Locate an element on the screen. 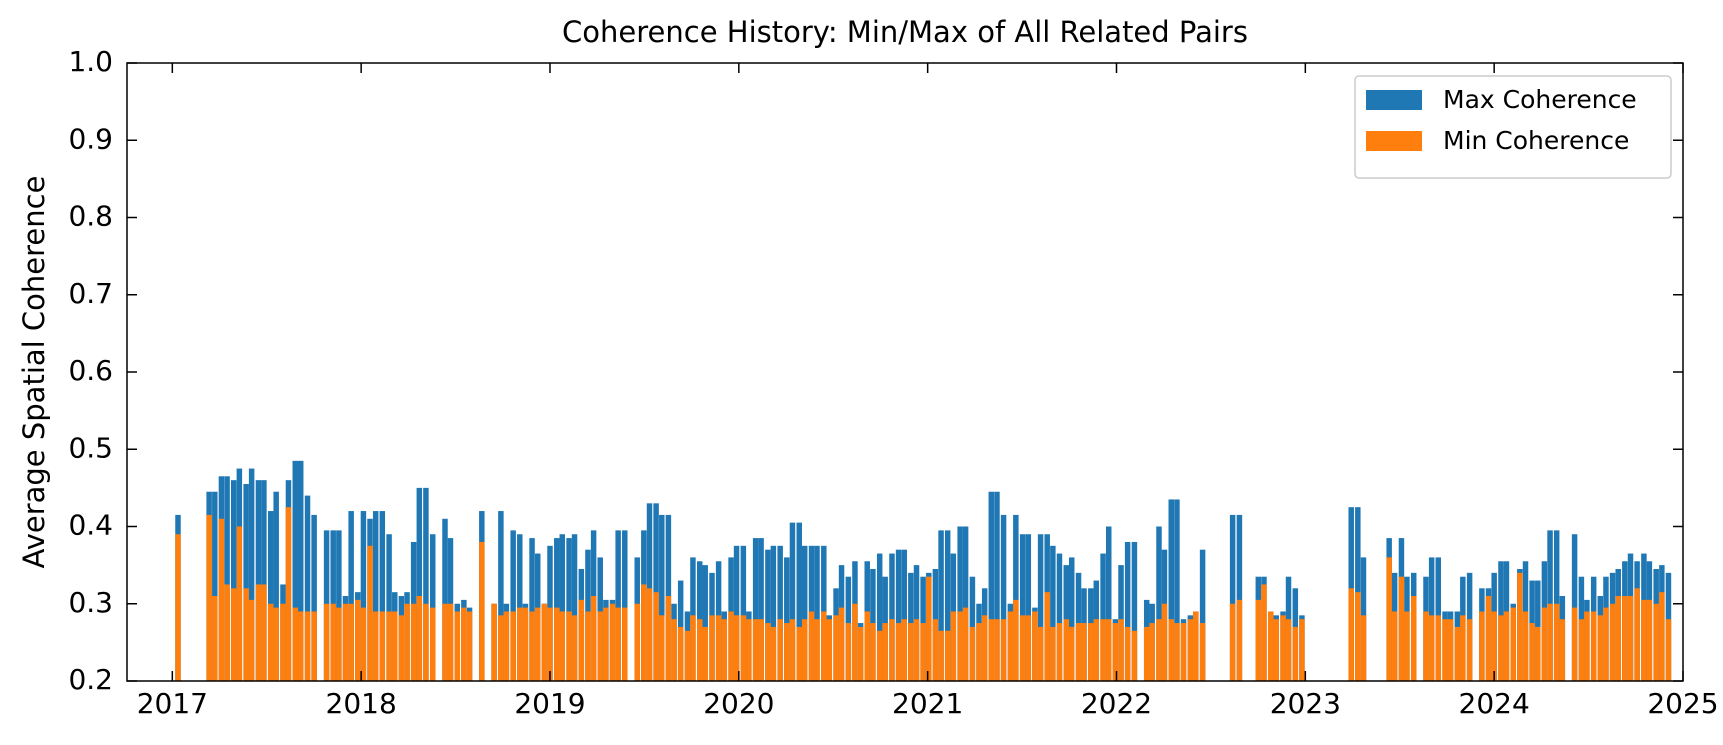  legend-box is located at coordinates (1513, 127).